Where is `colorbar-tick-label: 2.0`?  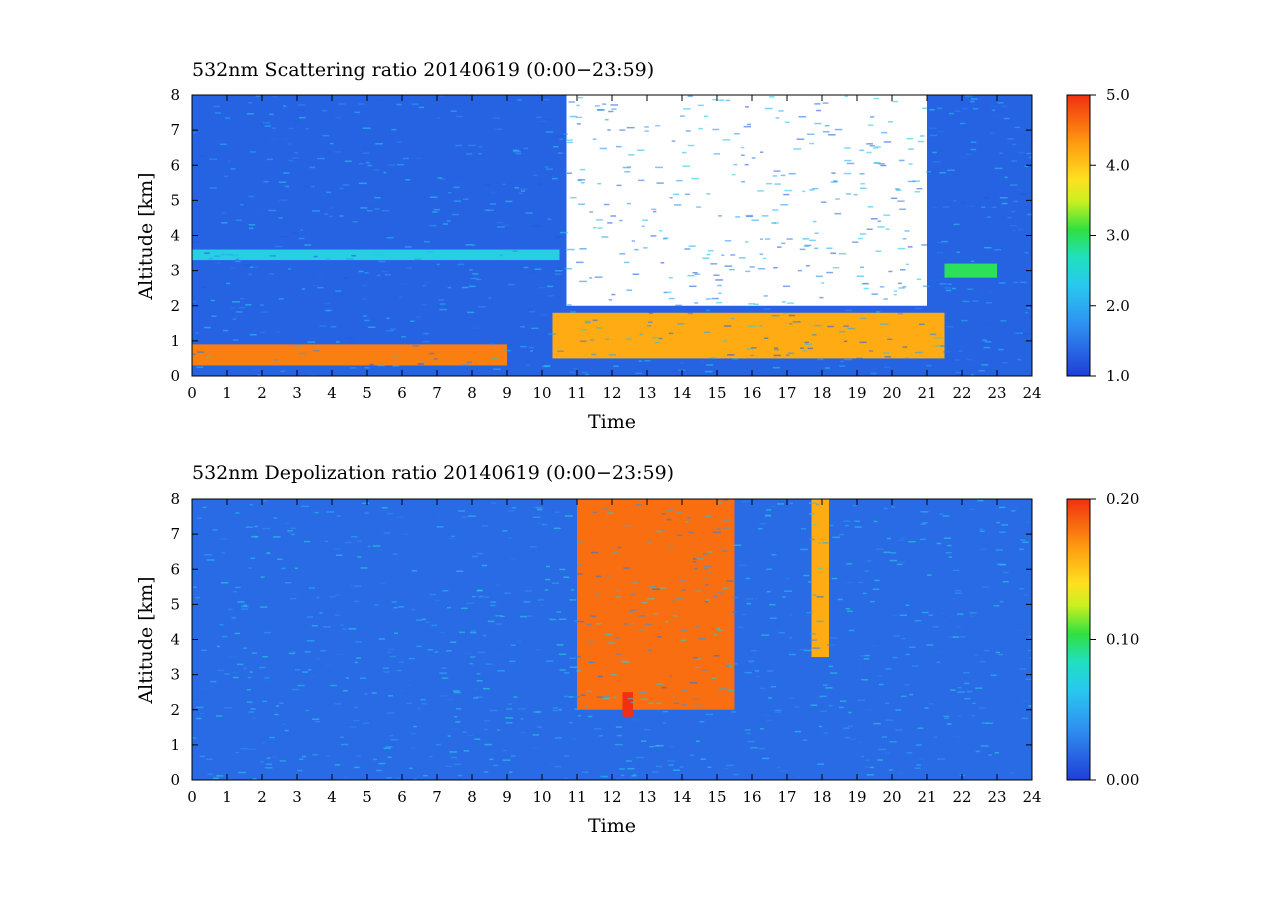
colorbar-tick-label: 2.0 is located at coordinates (1118, 306).